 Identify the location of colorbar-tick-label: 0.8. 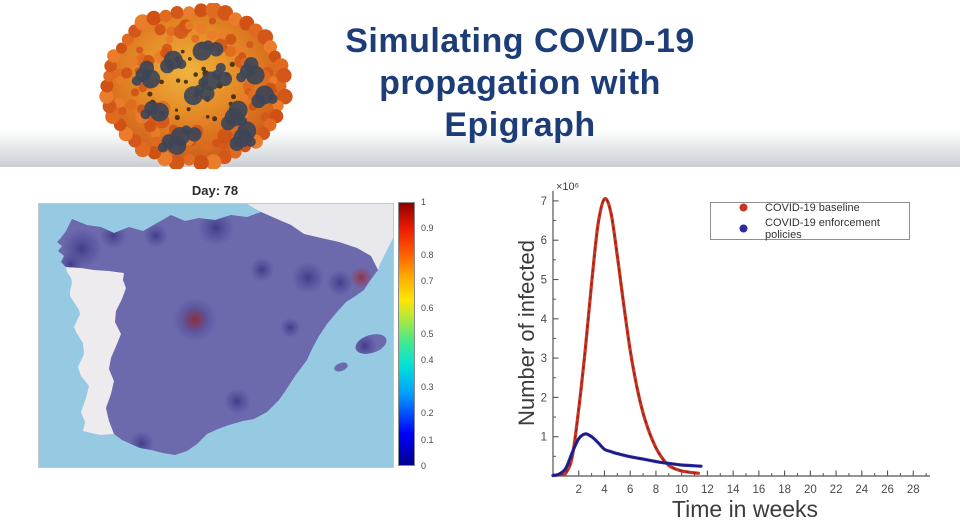
(427, 254).